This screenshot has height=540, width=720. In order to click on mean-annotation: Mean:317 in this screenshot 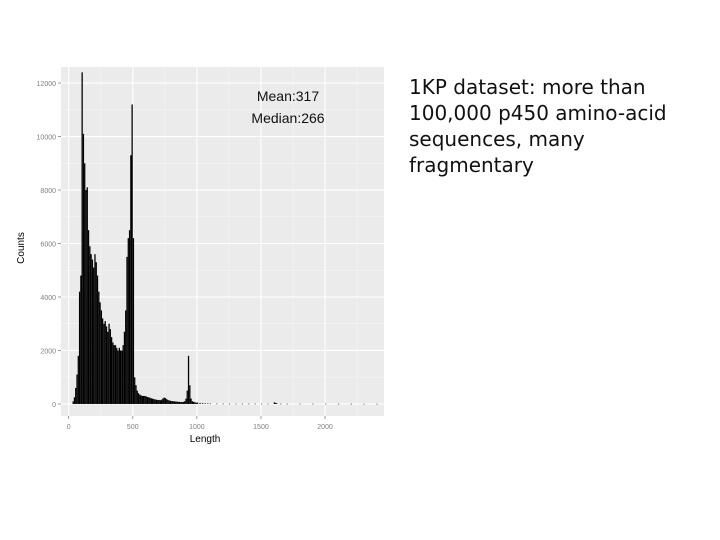, I will do `click(288, 96)`.